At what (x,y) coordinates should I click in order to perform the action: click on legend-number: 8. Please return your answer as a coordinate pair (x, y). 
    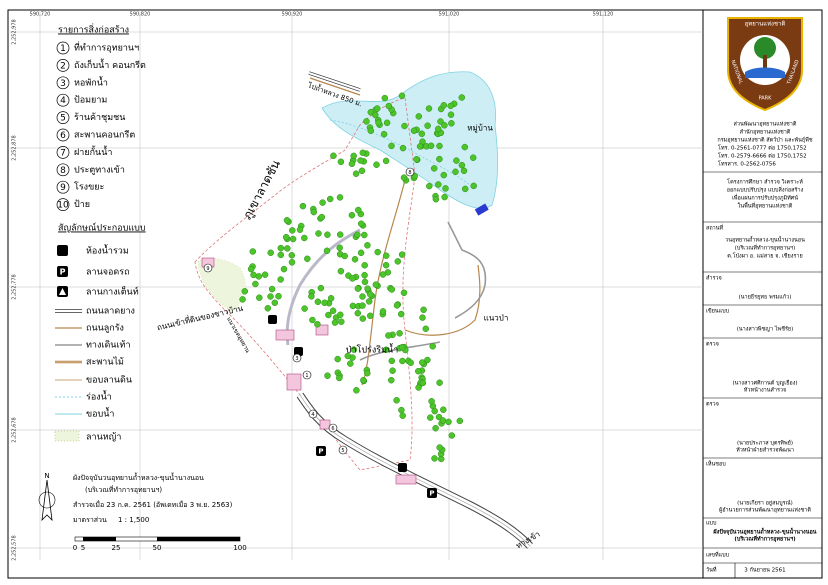
    Looking at the image, I should click on (63, 171).